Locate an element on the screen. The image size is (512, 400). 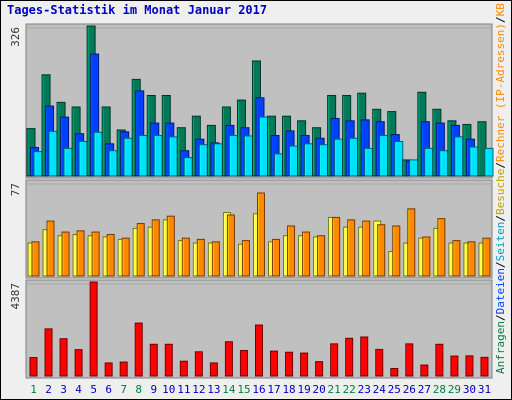
bar-kb-f-day26 is located at coordinates (409, 360).